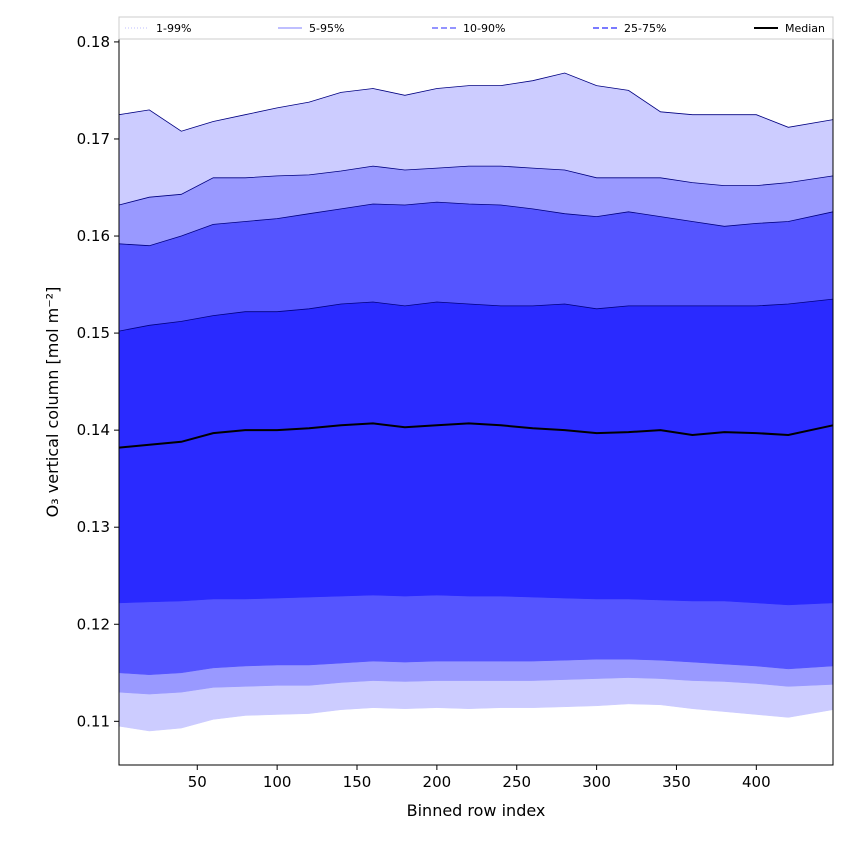 The image size is (850, 850). Describe the element at coordinates (93, 430) in the screenshot. I see `y-tick-label: 0.14` at that location.